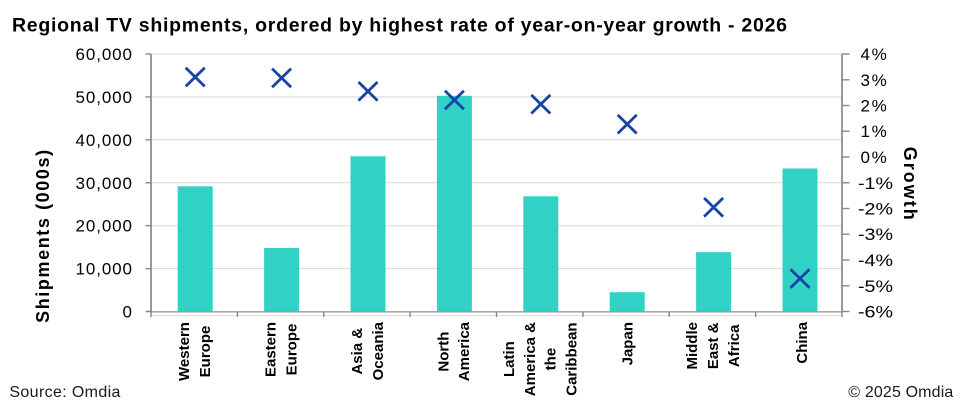 The width and height of the screenshot is (960, 407). What do you see at coordinates (551, 359) in the screenshot?
I see `svg-text: the` at bounding box center [551, 359].